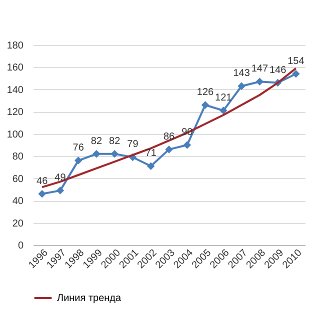 This screenshot has width=320, height=320. I want to click on legend-label: Линия тренда, so click(89, 298).